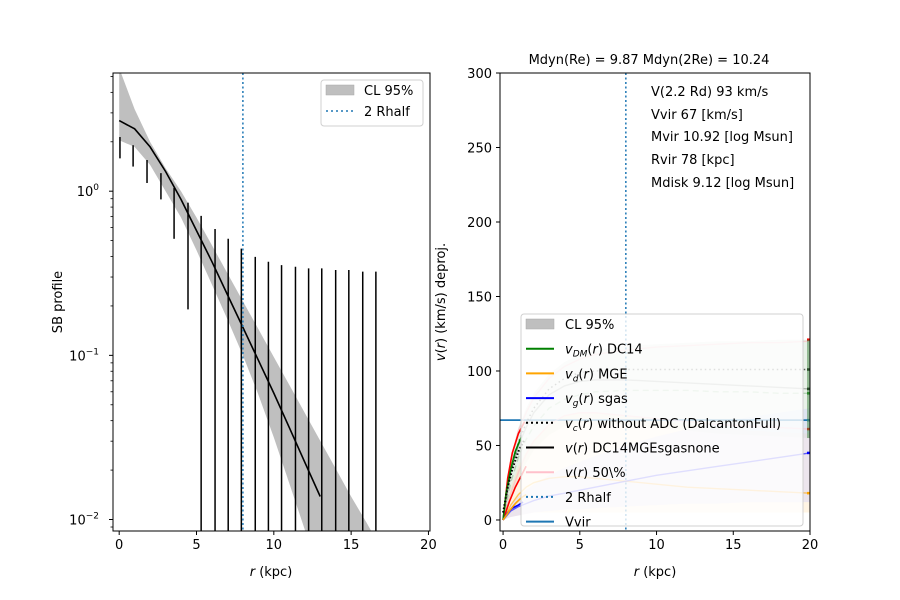 The width and height of the screenshot is (900, 600). I want to click on velocity-y-tick-label: 150, so click(479, 297).